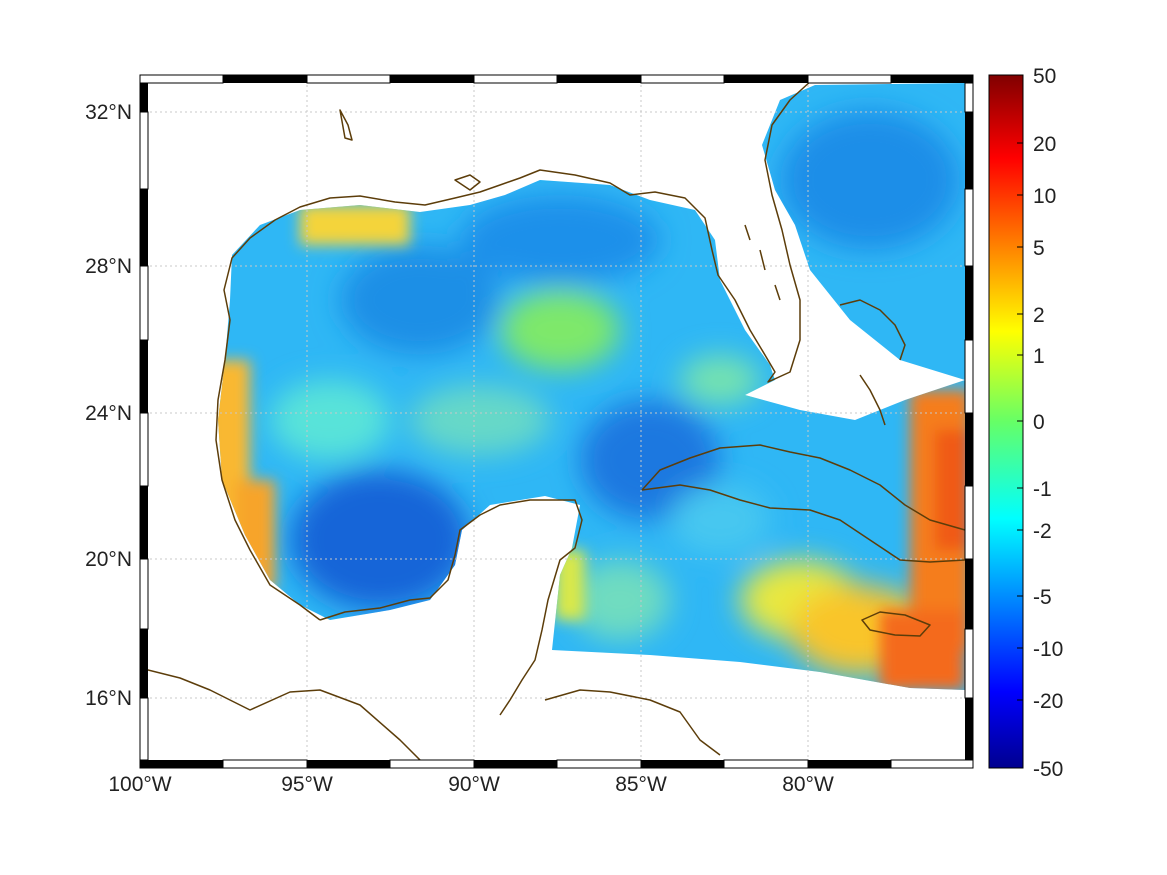 The height and width of the screenshot is (875, 1167). Describe the element at coordinates (1039, 315) in the screenshot. I see `colorbar-tick-label: 2` at that location.